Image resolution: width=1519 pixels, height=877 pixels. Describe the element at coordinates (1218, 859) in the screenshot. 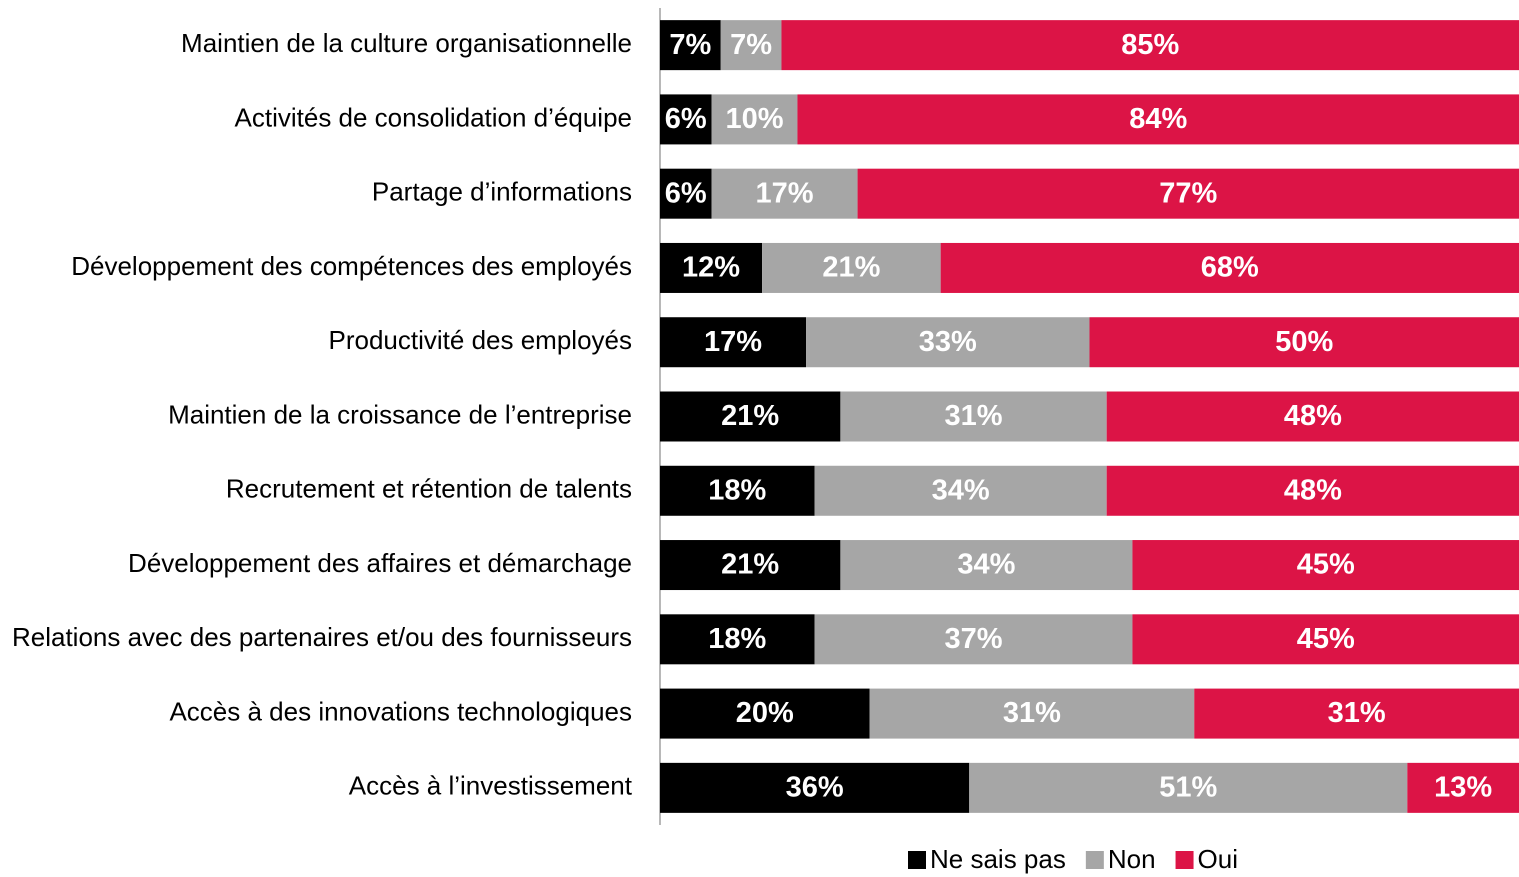

I see `legend-label: Oui` at that location.